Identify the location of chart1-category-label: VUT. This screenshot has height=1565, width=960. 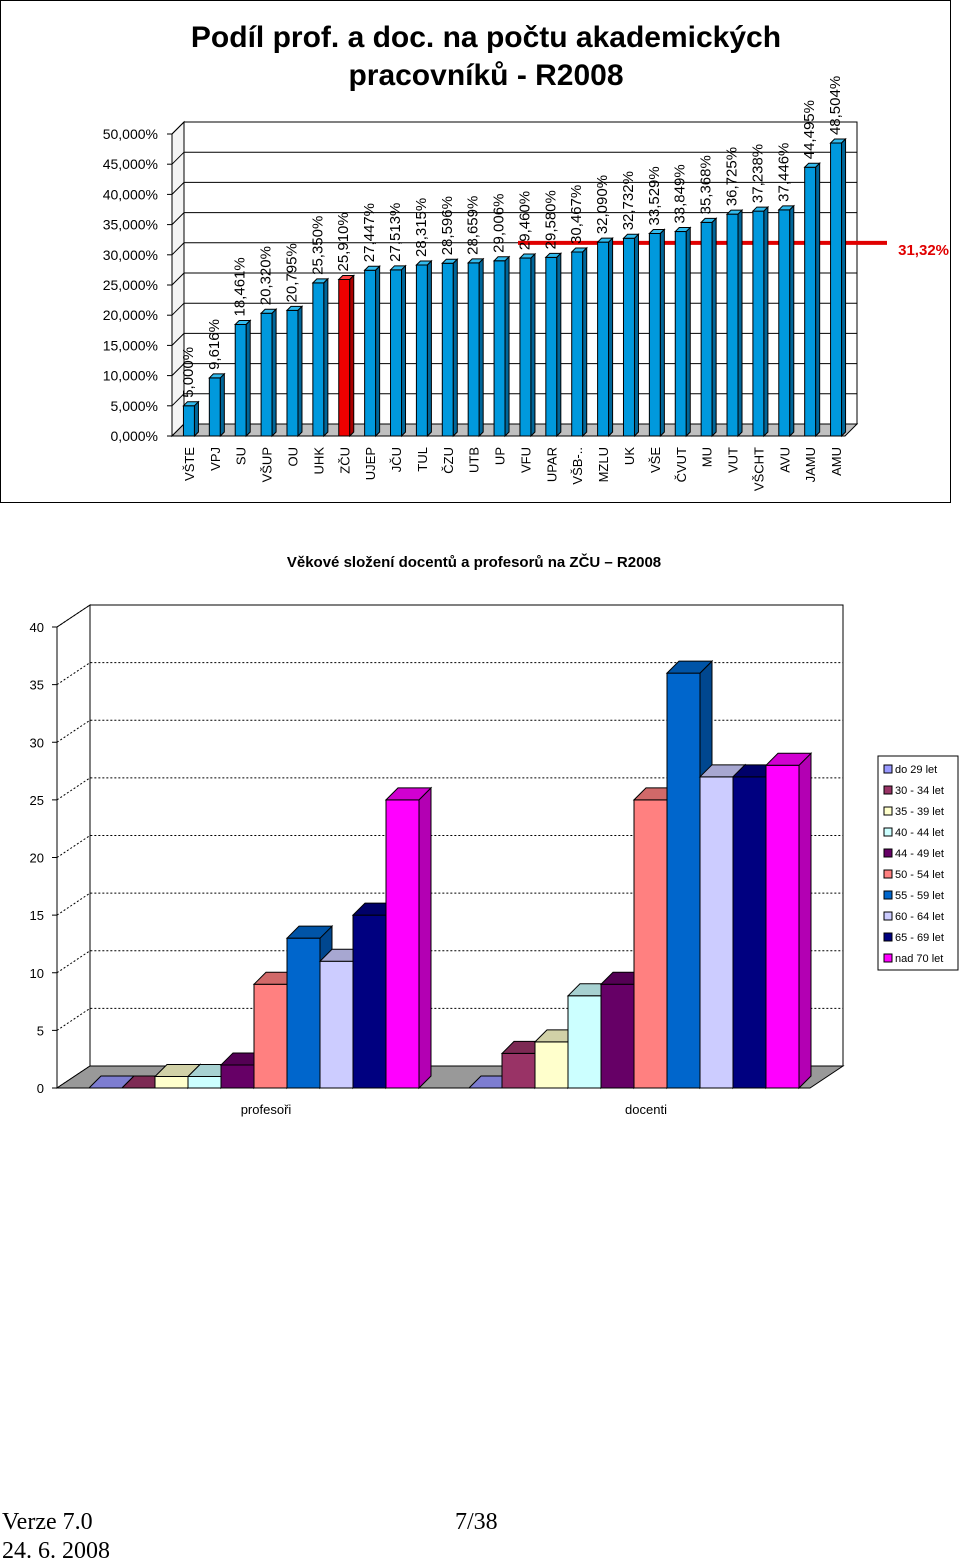
(733, 460).